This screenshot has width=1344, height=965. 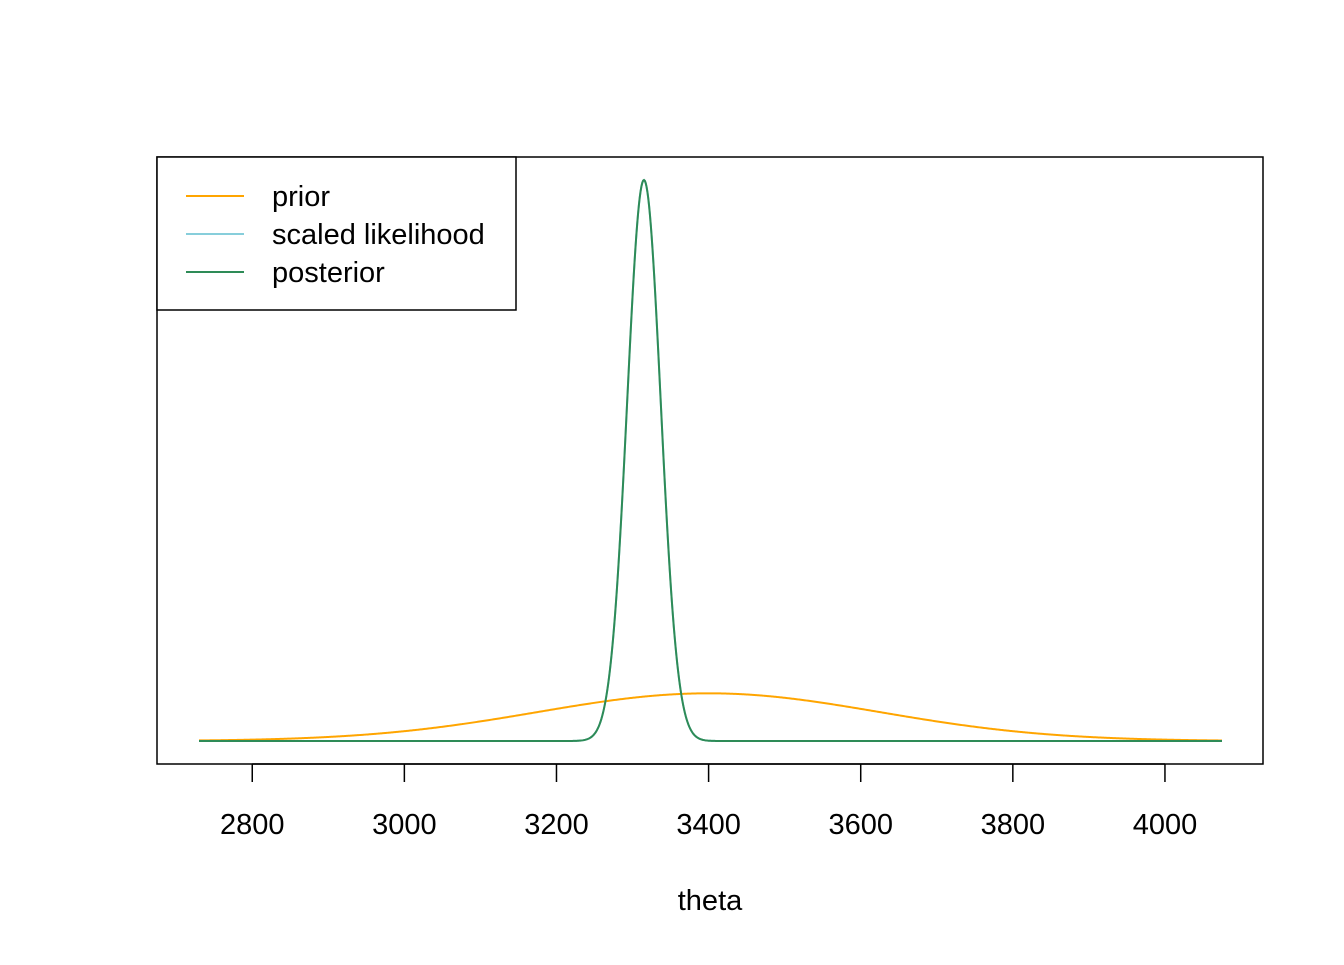 What do you see at coordinates (711, 717) in the screenshot?
I see `series-line-prior` at bounding box center [711, 717].